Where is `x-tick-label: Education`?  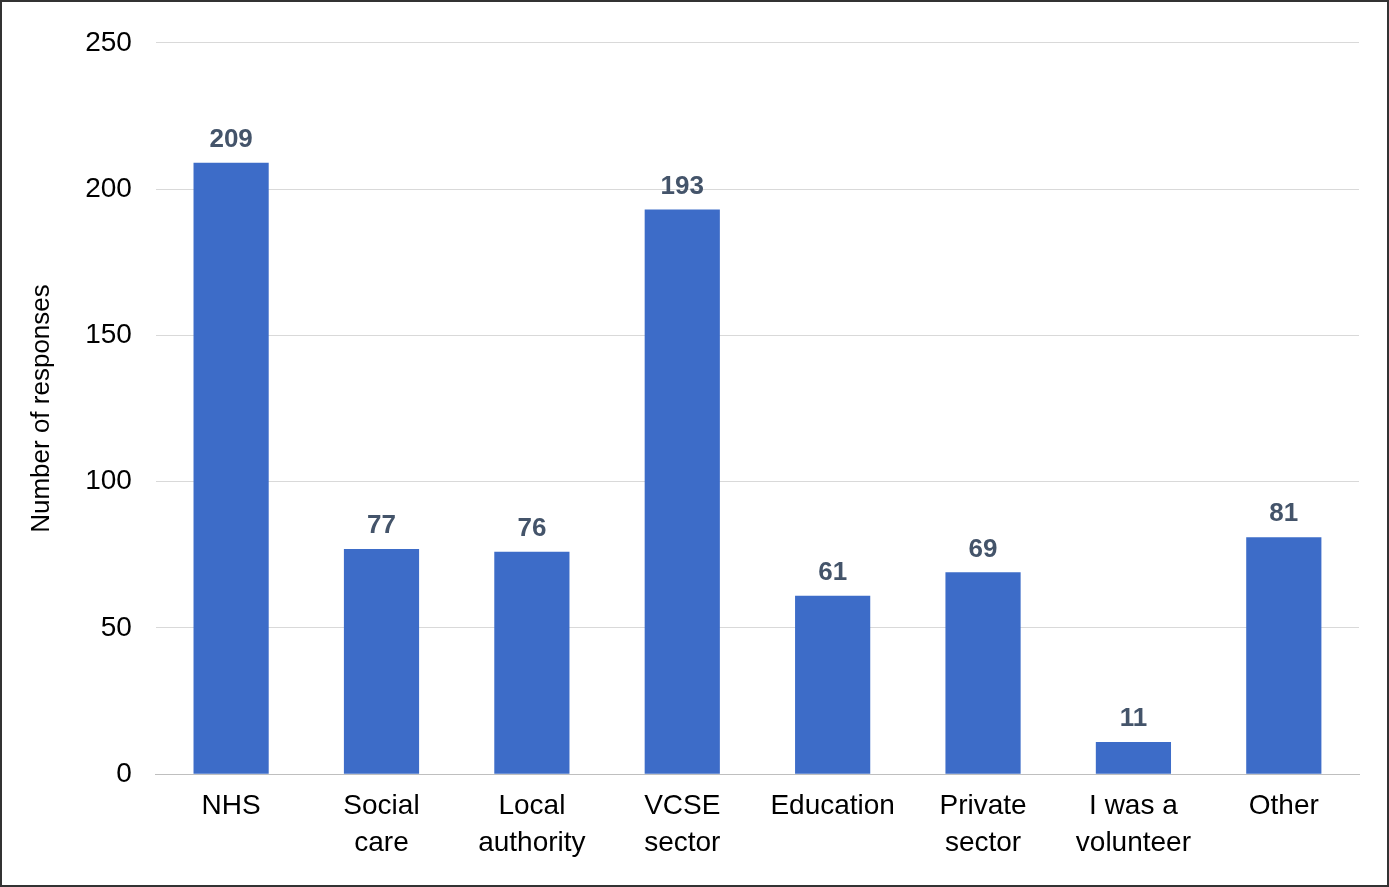 x-tick-label: Education is located at coordinates (832, 805).